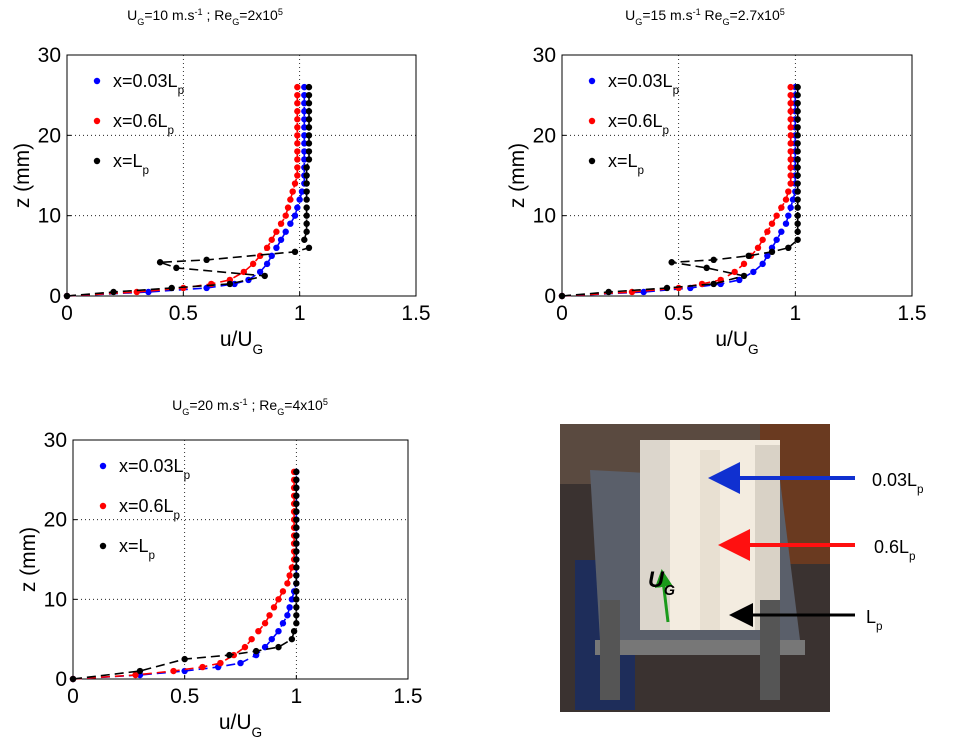 Image resolution: width=955 pixels, height=738 pixels. What do you see at coordinates (737, 175) in the screenshot?
I see `plot-frame` at bounding box center [737, 175].